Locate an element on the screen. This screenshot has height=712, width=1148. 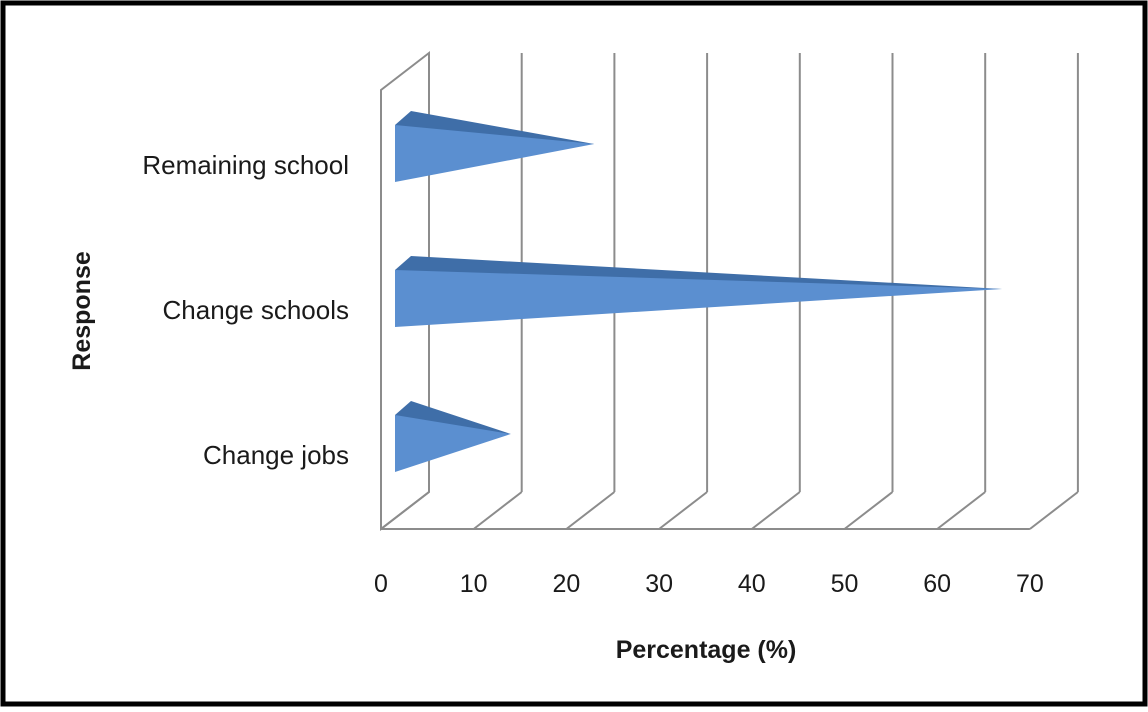
category-label: Remaining school is located at coordinates (245, 165).